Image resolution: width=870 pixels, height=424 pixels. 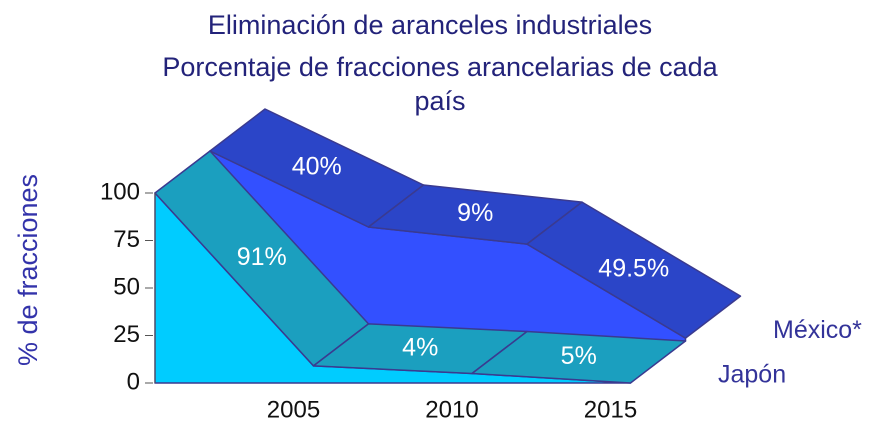 I want to click on y-tick-label: 100, so click(x=120, y=191).